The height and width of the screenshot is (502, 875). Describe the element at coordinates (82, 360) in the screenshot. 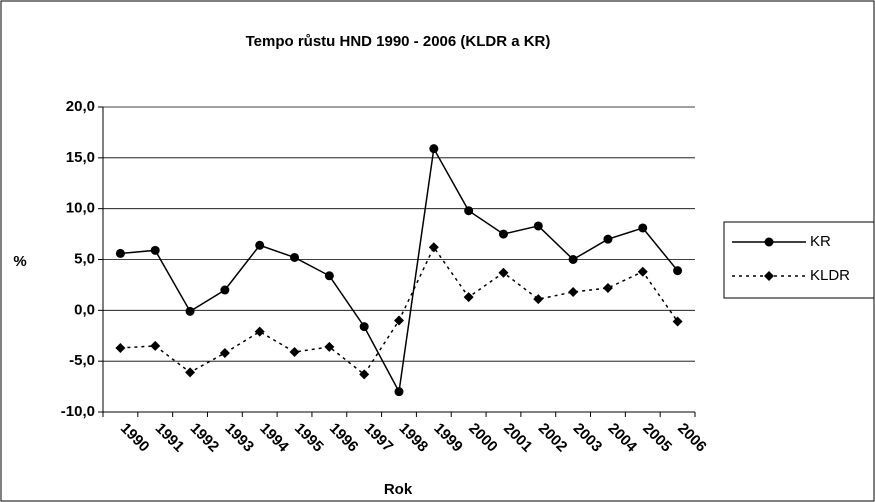

I see `y-tick-label: -5,0` at that location.